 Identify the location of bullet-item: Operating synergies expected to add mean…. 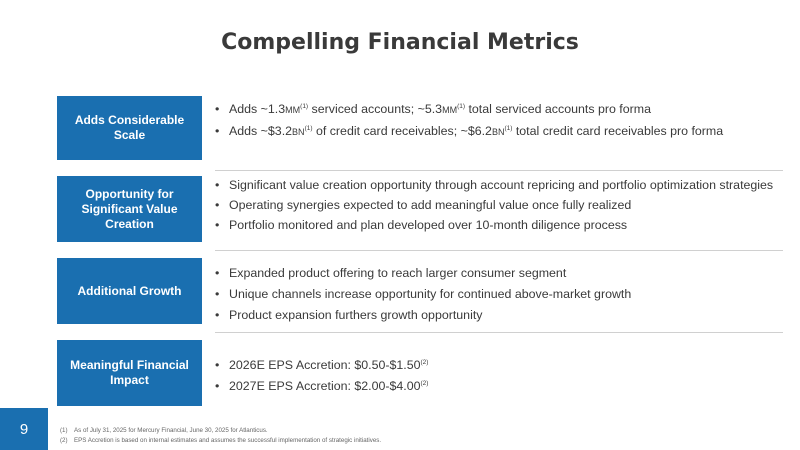
(499, 205).